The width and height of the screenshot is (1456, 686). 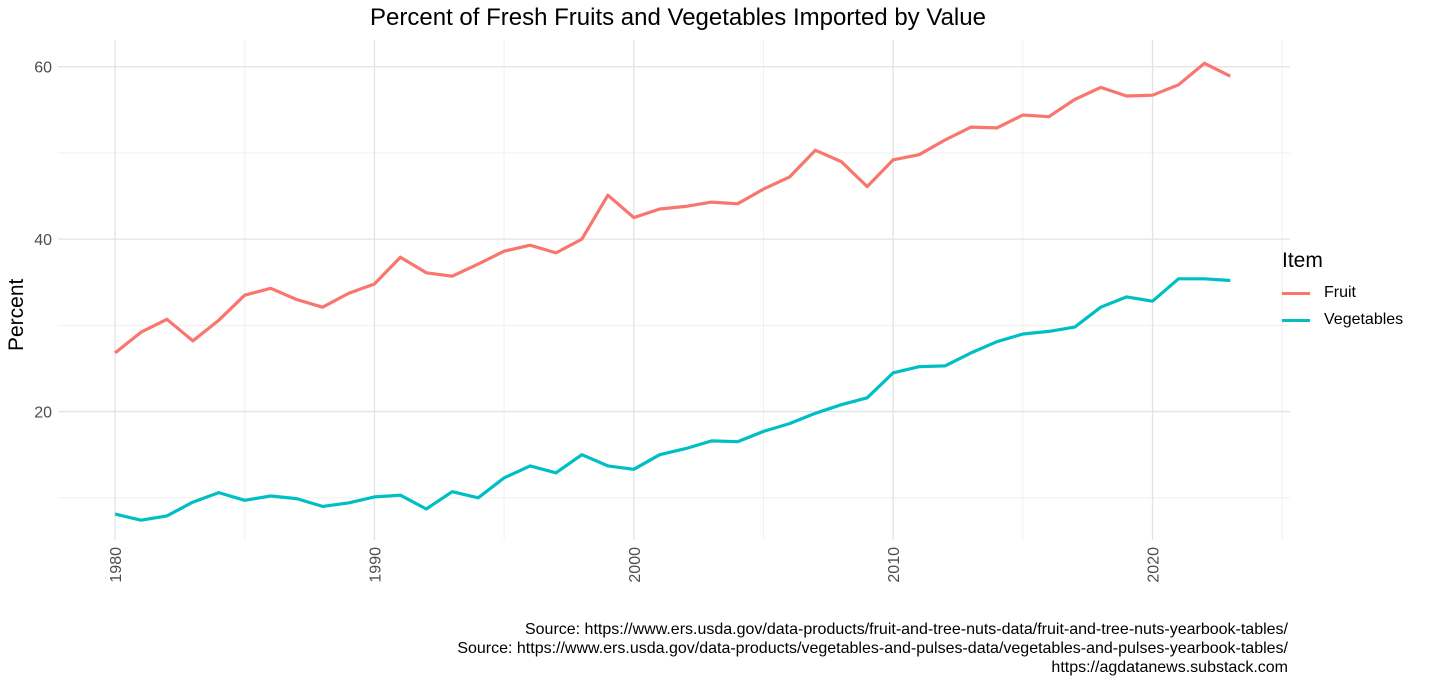 I want to click on legend-key-vegetables, so click(x=1296, y=320).